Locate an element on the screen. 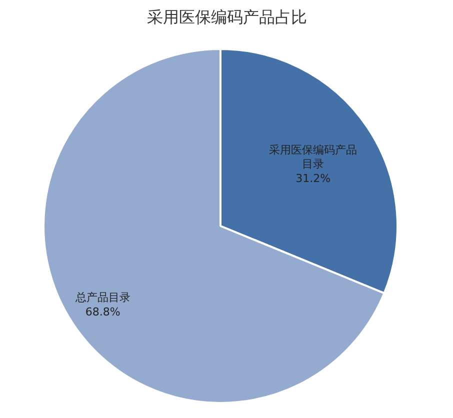 This screenshot has height=418, width=453. data-label: 68.8% is located at coordinates (102, 311).